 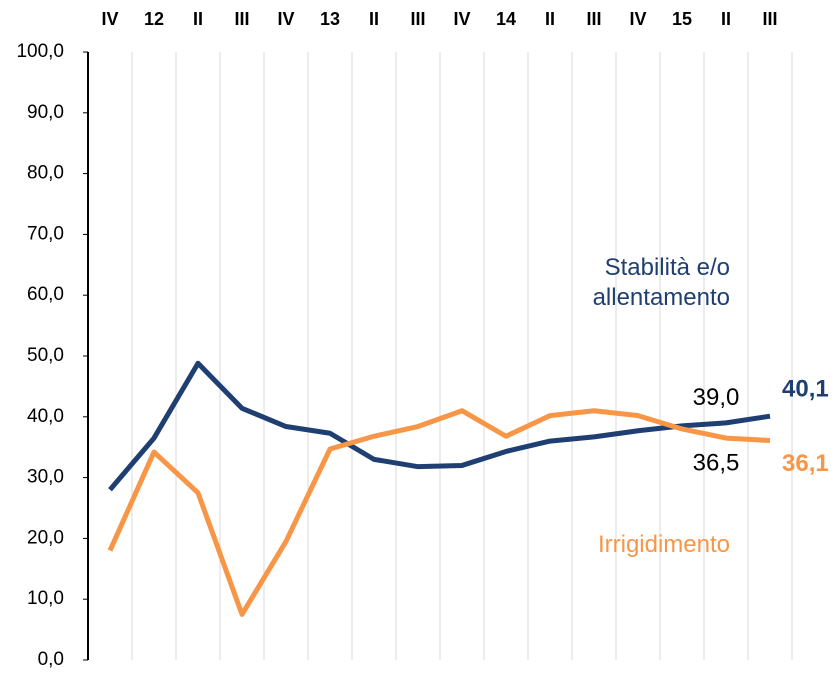 What do you see at coordinates (506, 19) in the screenshot?
I see `x-tick-label: 14` at bounding box center [506, 19].